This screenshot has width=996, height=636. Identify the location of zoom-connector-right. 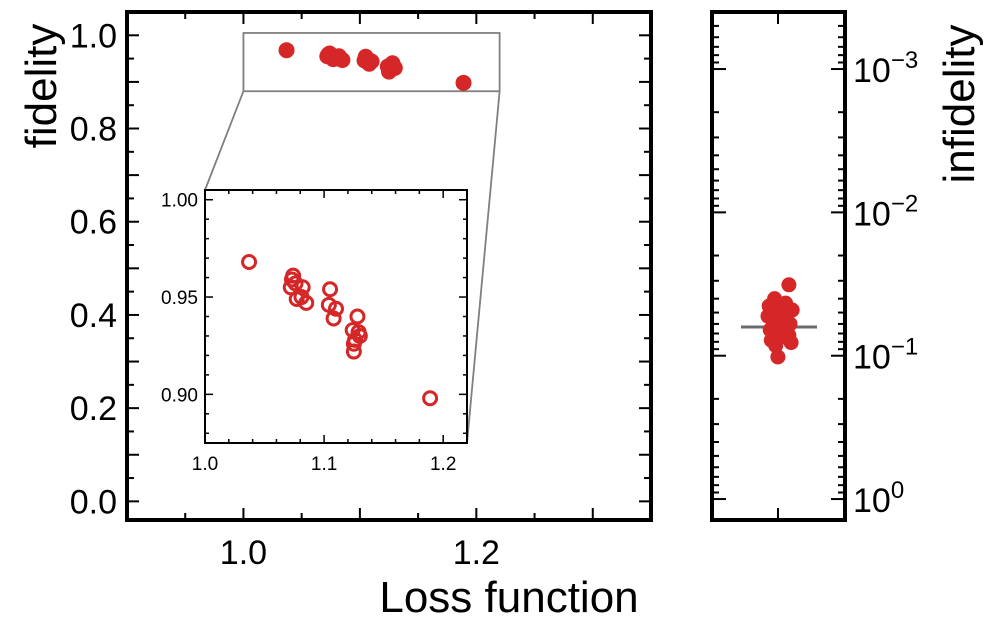
(483, 267).